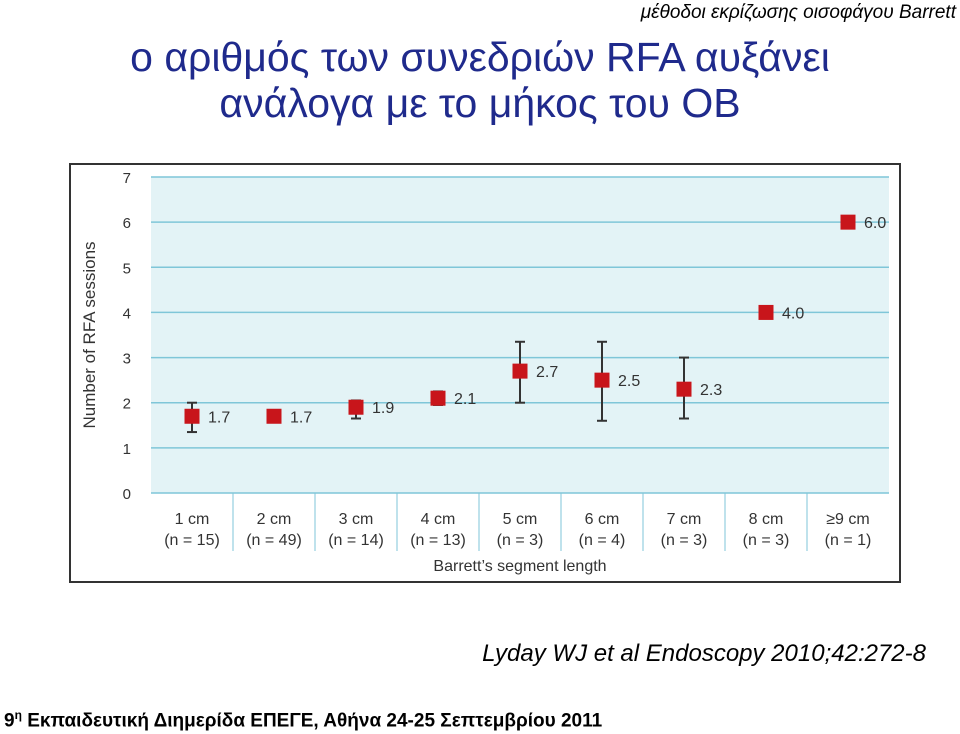 This screenshot has width=960, height=734. Describe the element at coordinates (711, 390) in the screenshot. I see `data-point-label: 2.3` at that location.